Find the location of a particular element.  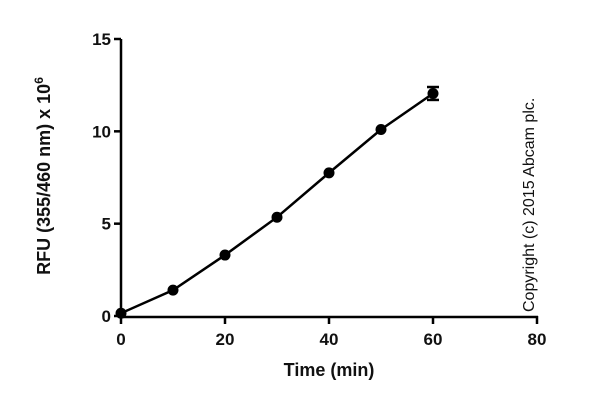

x-axis-title: Time (min) is located at coordinates (329, 370).